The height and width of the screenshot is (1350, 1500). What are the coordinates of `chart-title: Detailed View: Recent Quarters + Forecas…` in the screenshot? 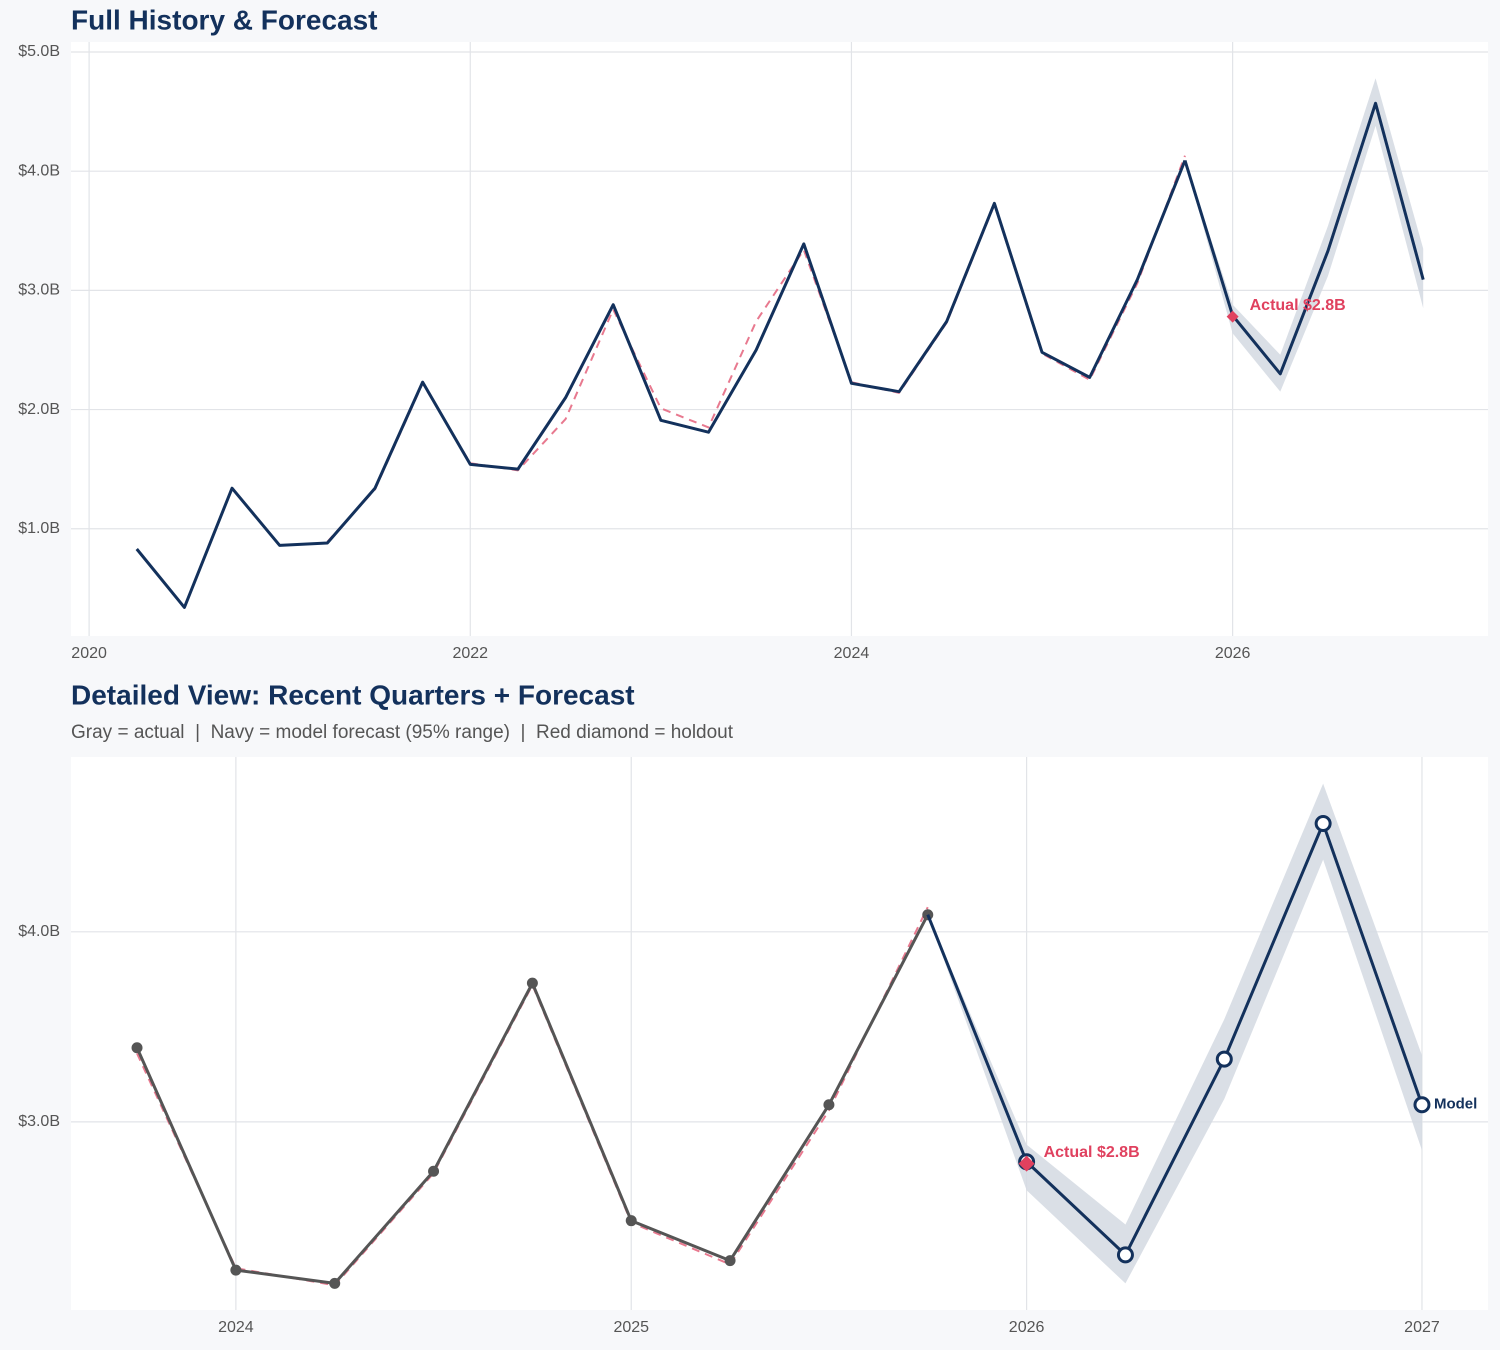 It's located at (353, 694).